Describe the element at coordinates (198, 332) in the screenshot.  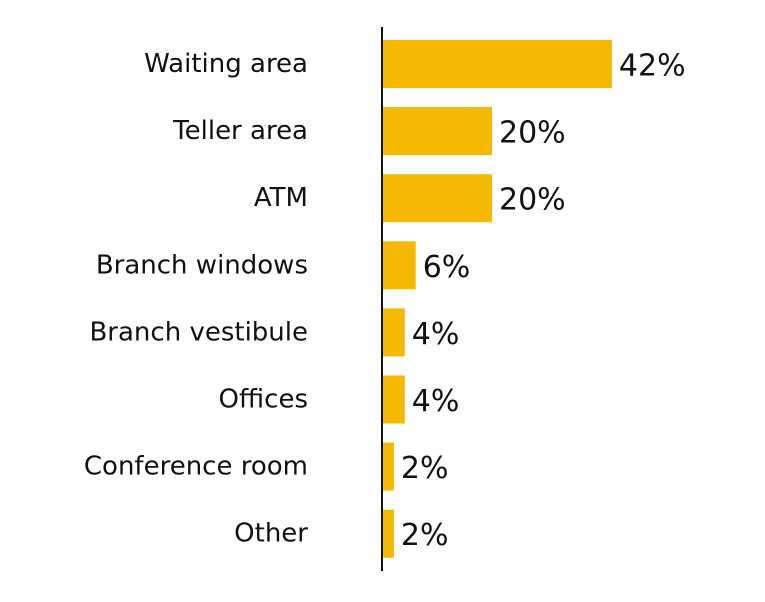
I see `category-label: Branch vestibule` at that location.